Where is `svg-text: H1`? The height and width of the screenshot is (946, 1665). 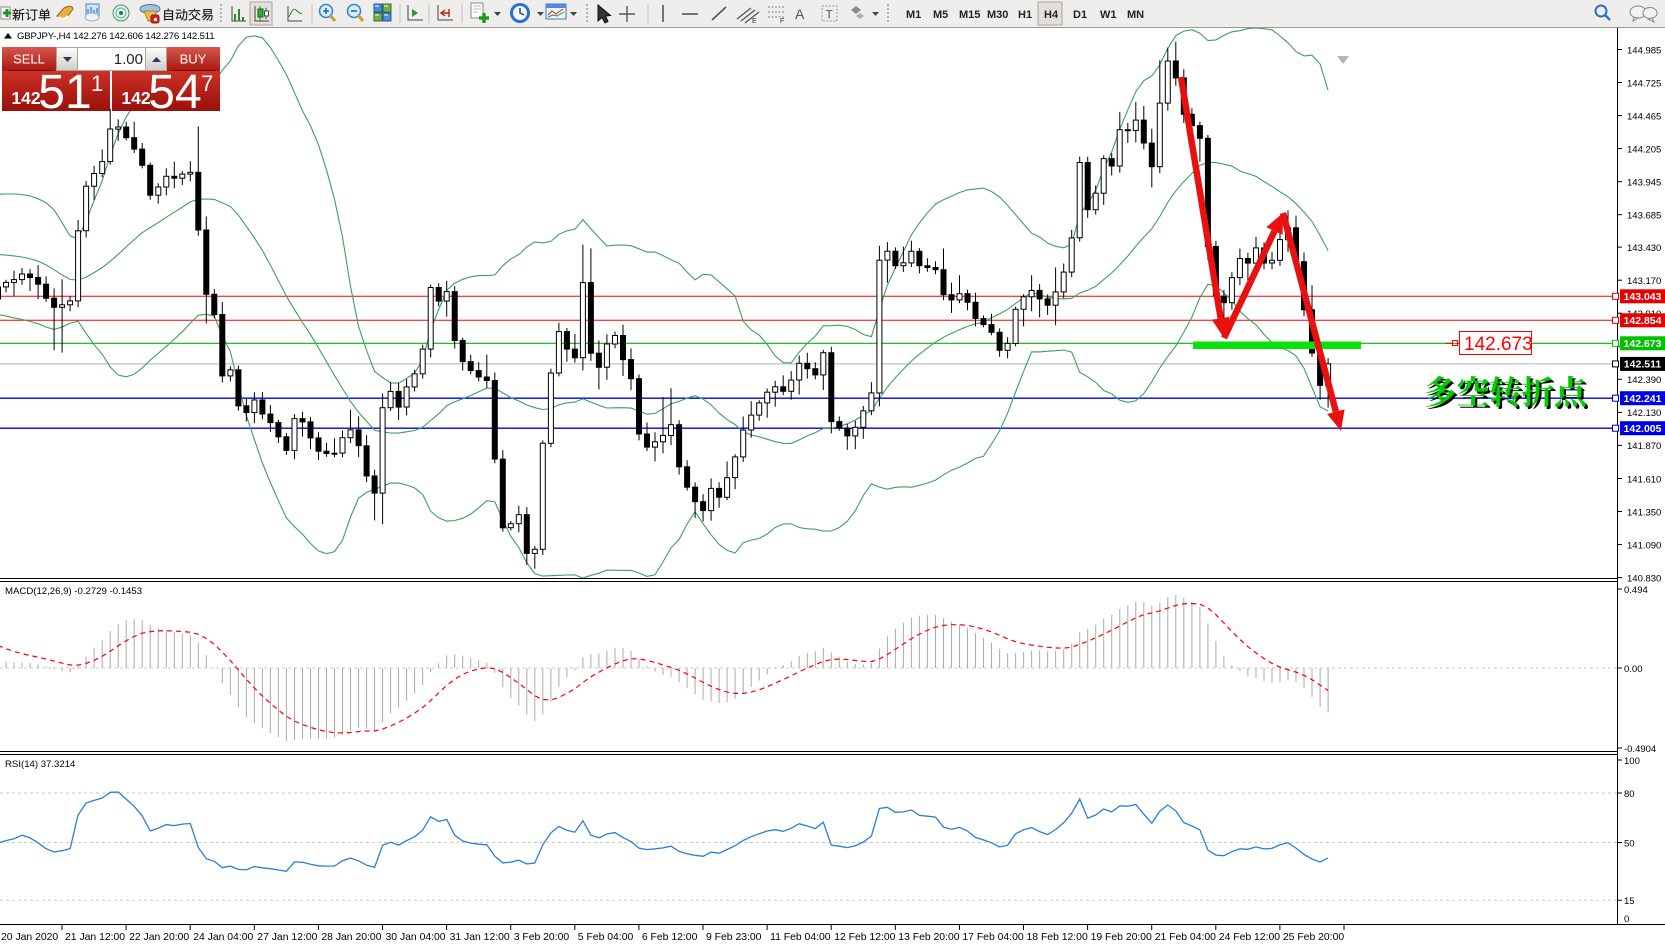
svg-text: H1 is located at coordinates (1025, 15).